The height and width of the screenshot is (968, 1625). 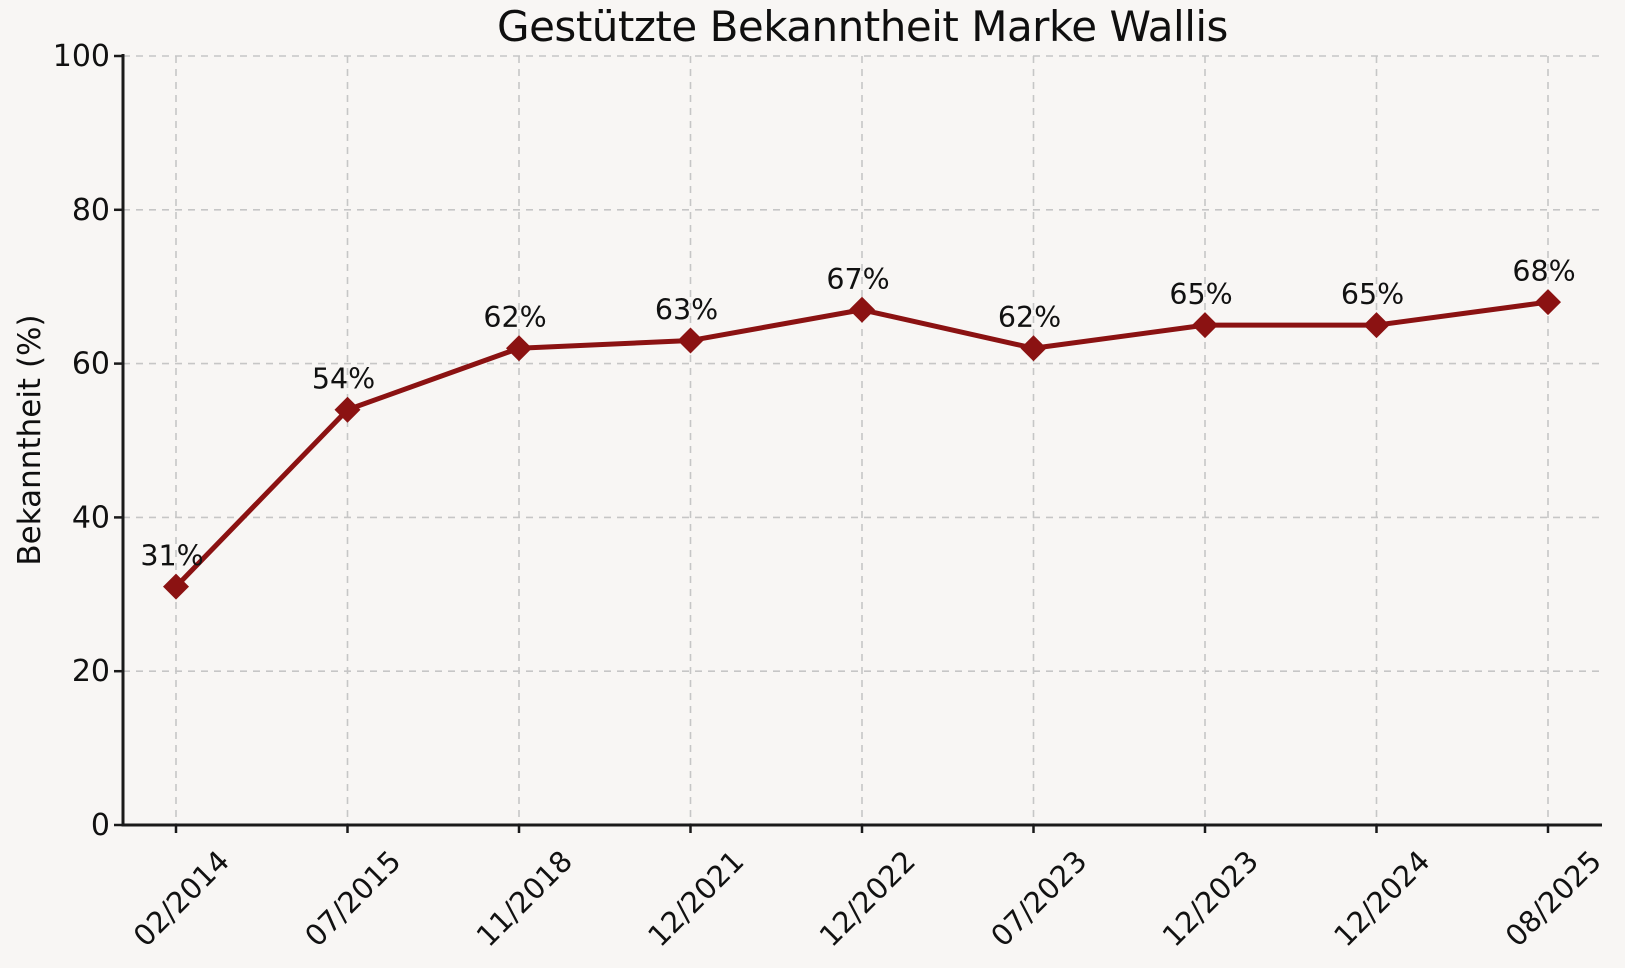 I want to click on x-tick-label: 02/2014, so click(x=181, y=898).